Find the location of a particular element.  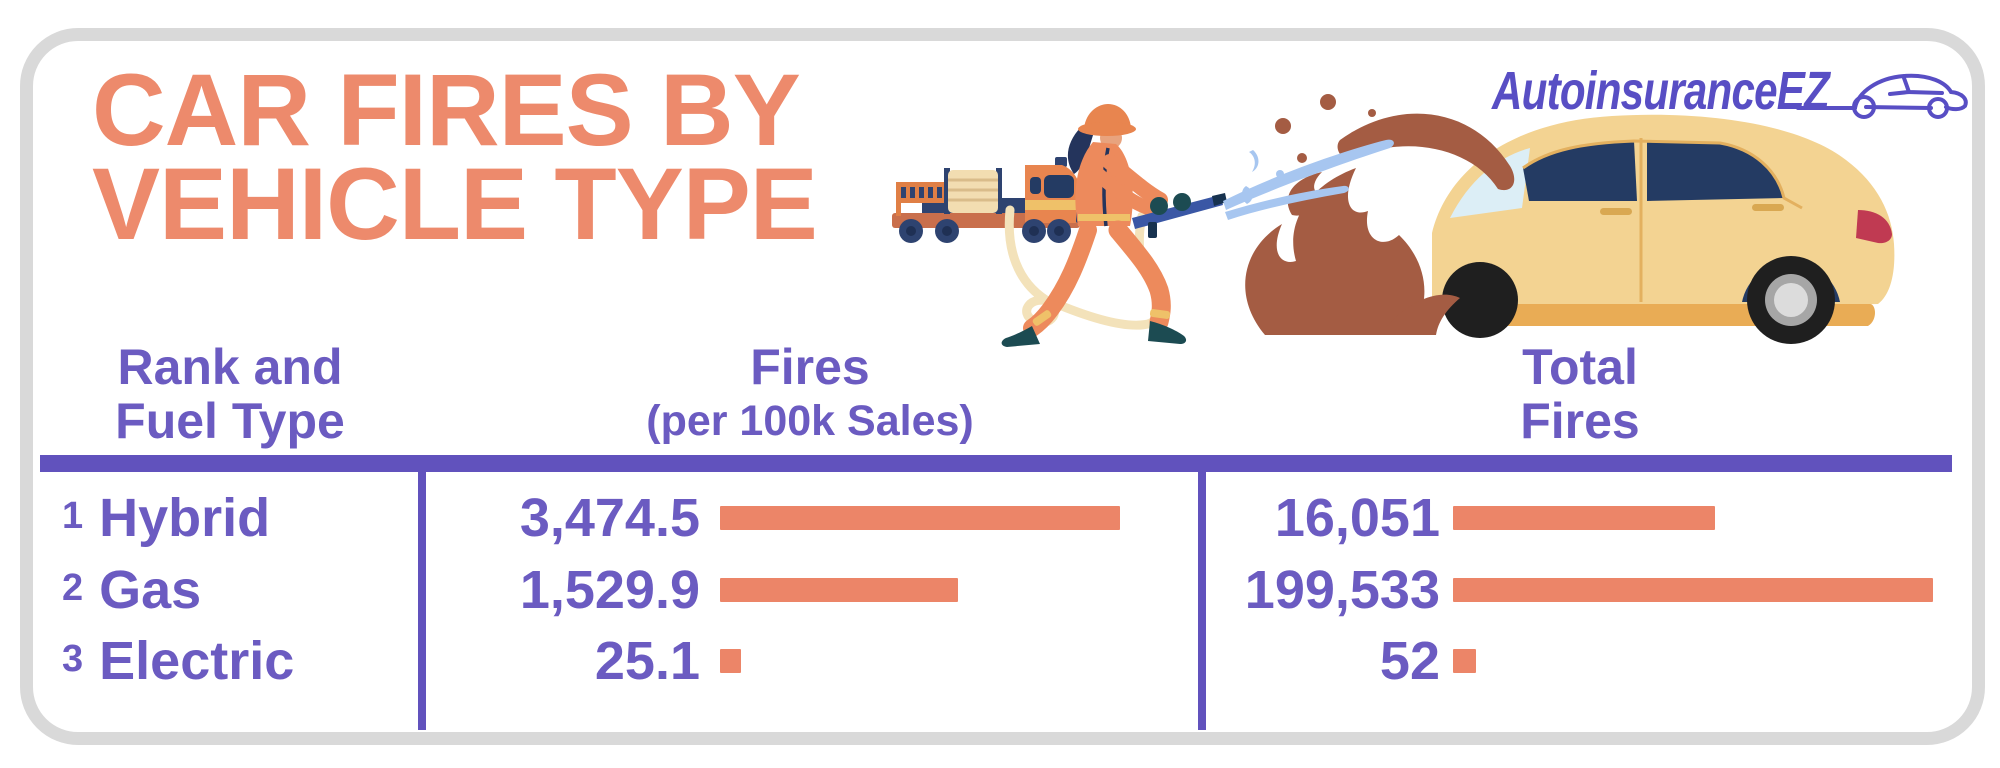

column-header-total-fires: Total Fires is located at coordinates (1580, 394).